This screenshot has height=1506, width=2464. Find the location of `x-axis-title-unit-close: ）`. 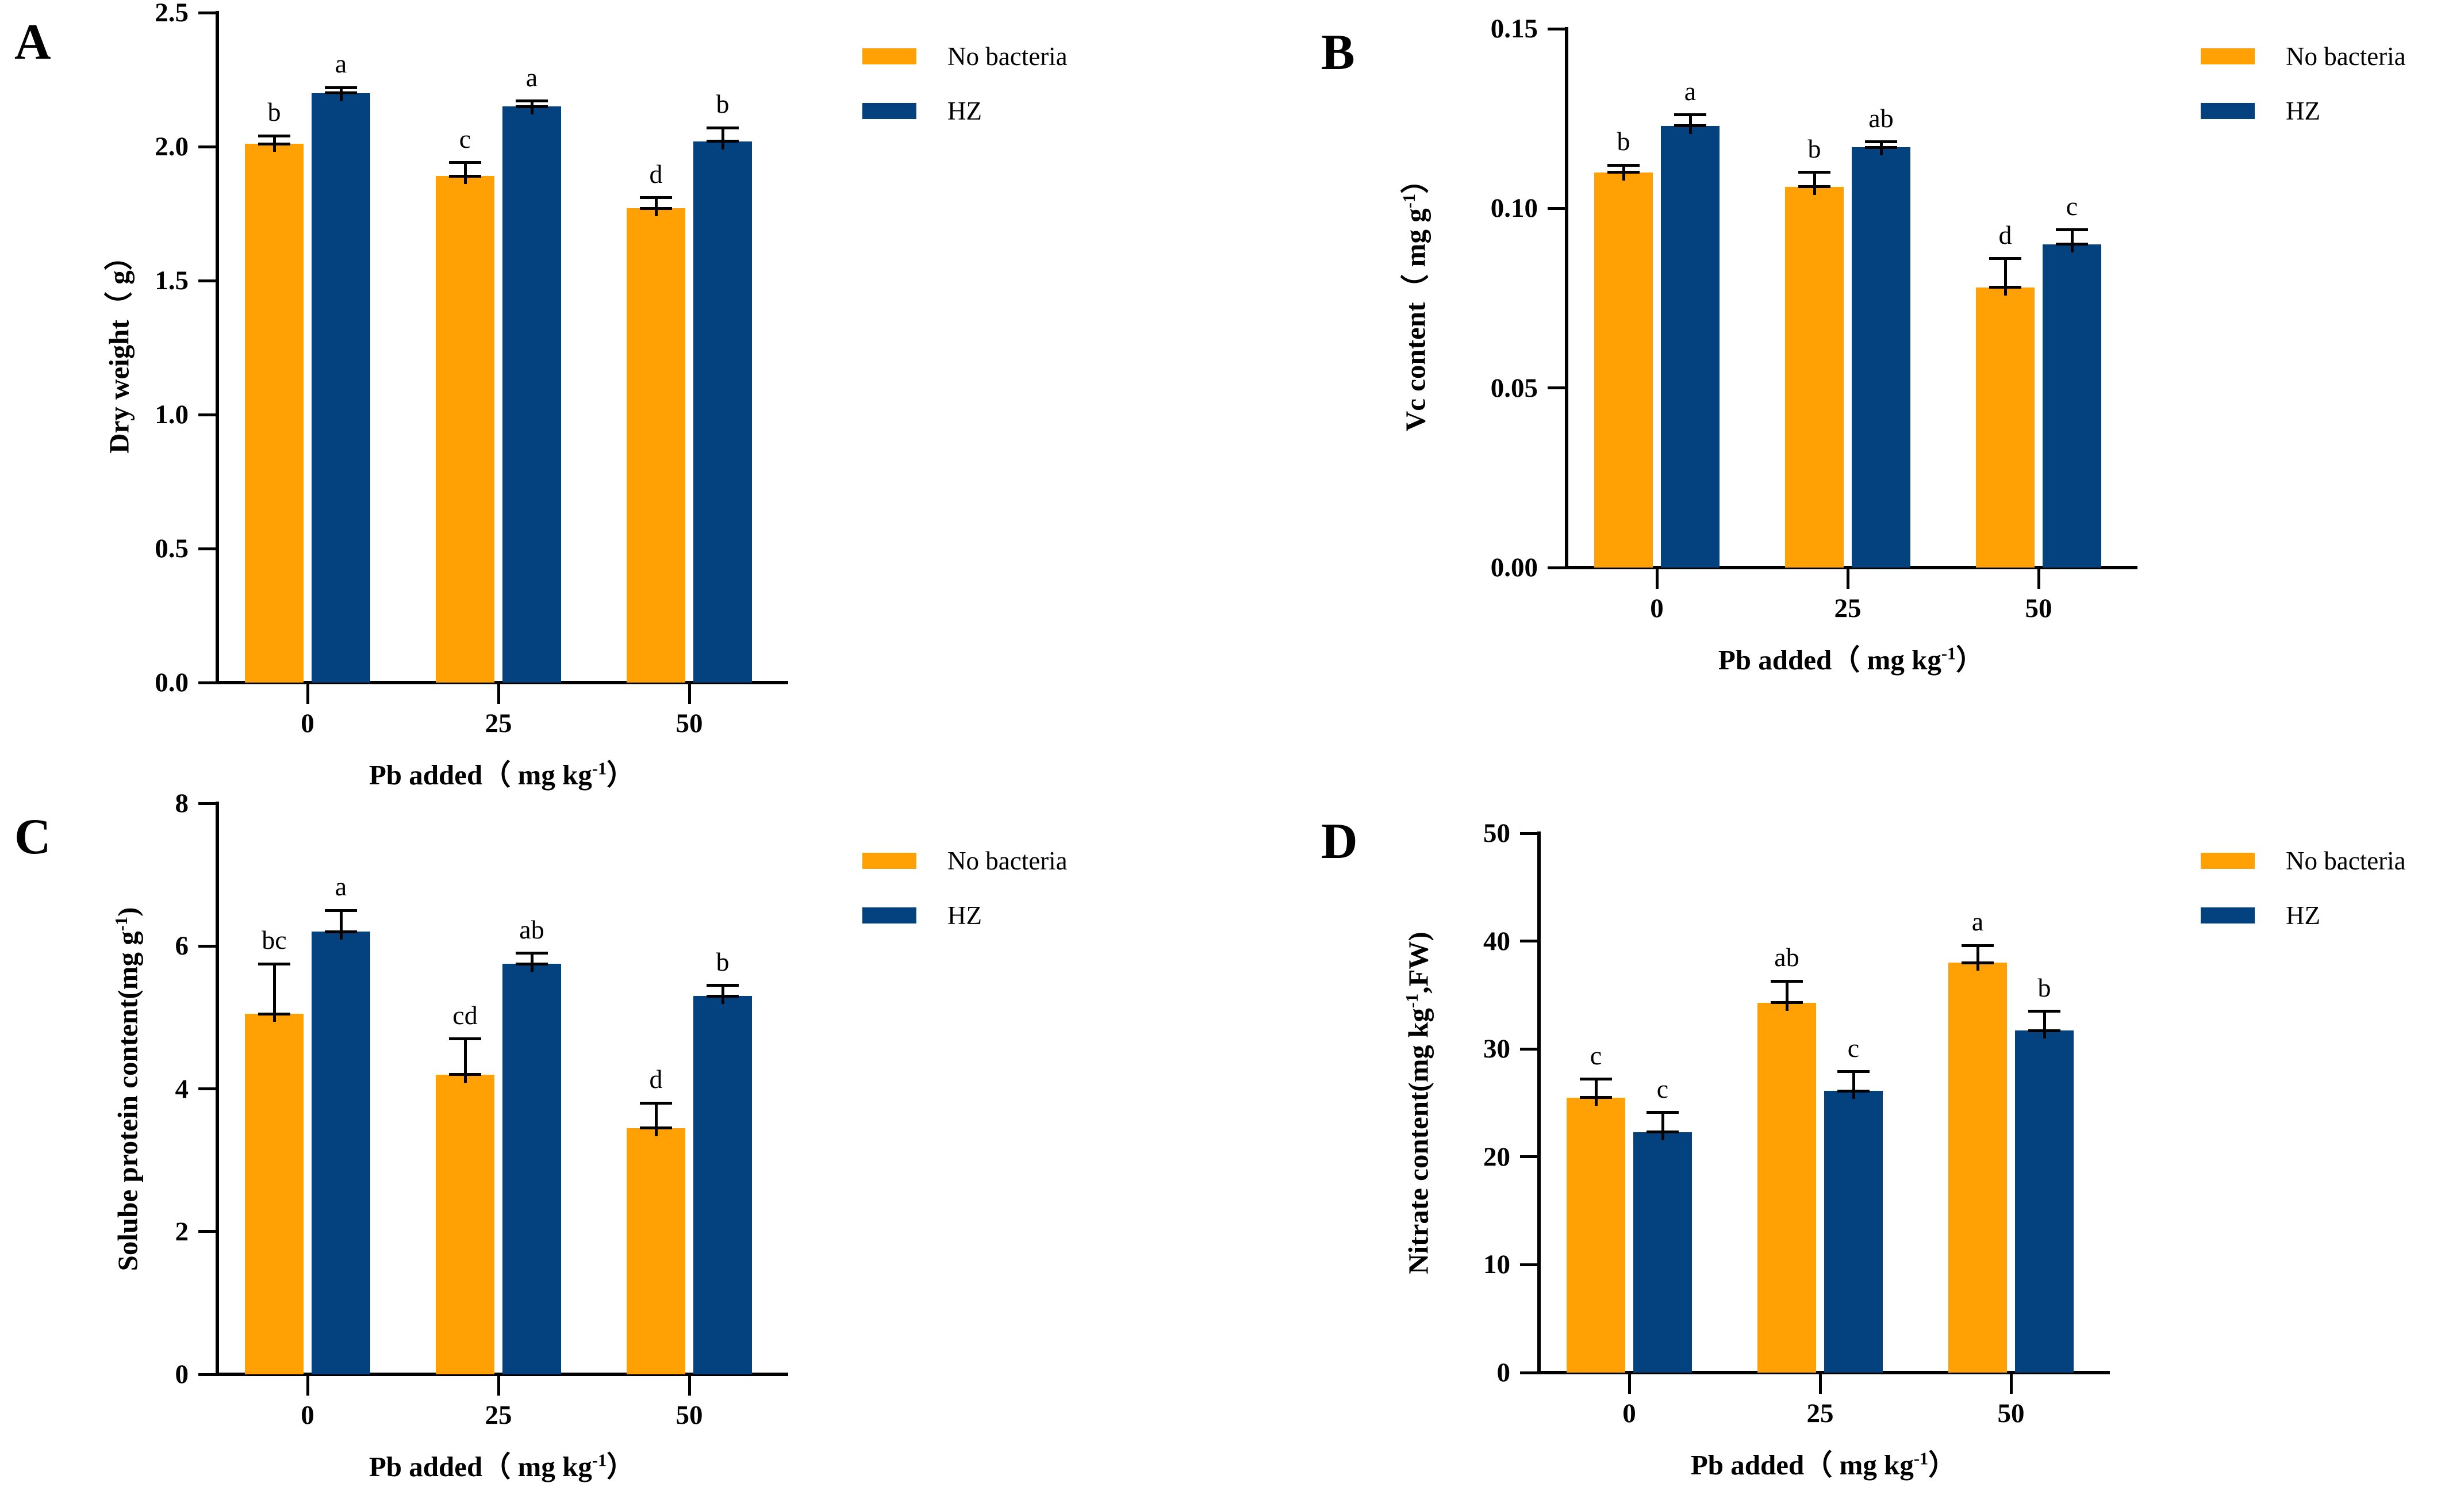

x-axis-title-unit-close: ） is located at coordinates (1970, 660).